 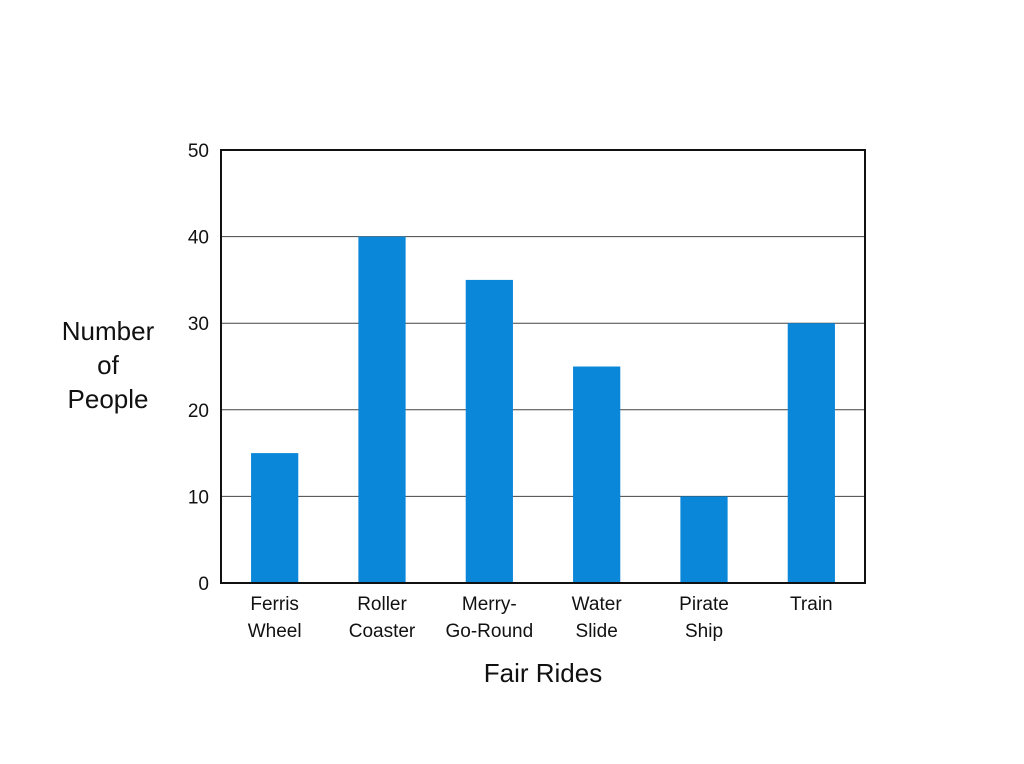 I want to click on x-tick-label: Roller Coaster, so click(x=382, y=618).